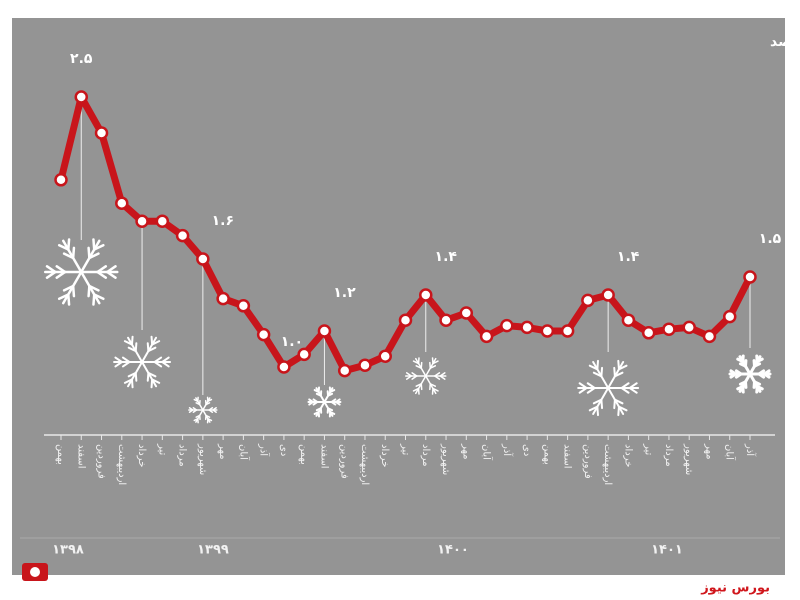  Describe the element at coordinates (35, 572) in the screenshot. I see `logo` at that location.